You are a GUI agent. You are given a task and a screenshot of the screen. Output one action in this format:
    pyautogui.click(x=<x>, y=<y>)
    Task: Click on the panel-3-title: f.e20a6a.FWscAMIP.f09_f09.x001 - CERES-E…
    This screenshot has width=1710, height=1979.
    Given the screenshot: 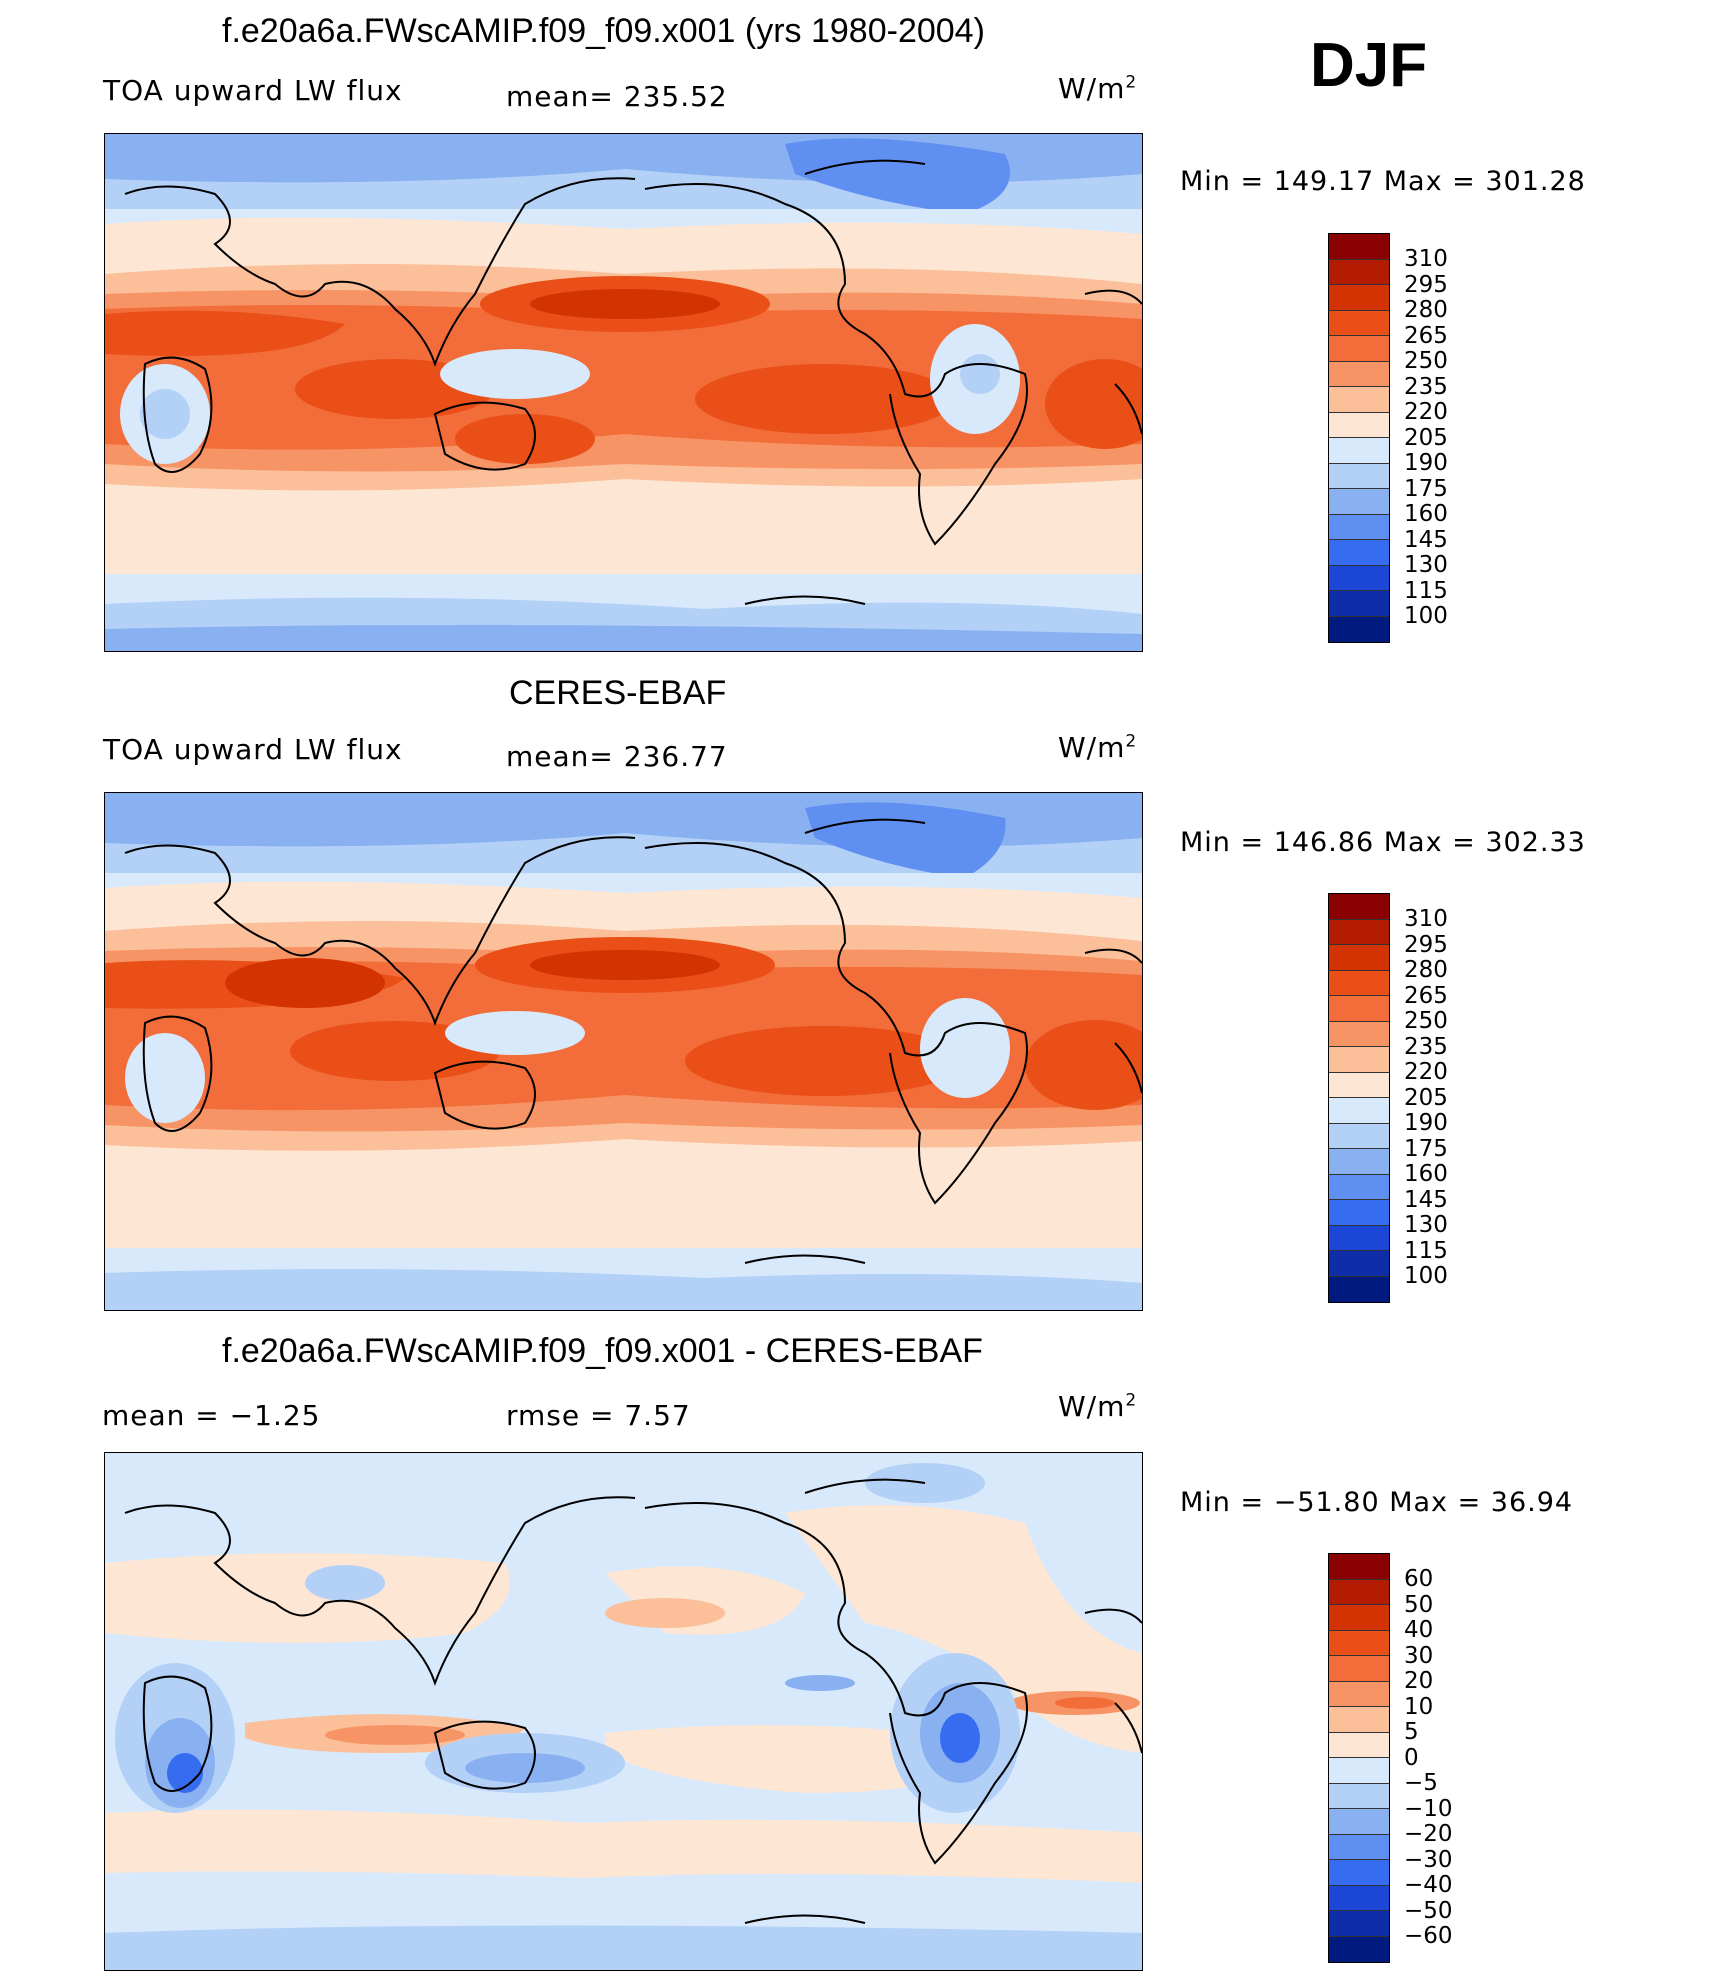 What is the action you would take?
    pyautogui.click(x=602, y=1351)
    